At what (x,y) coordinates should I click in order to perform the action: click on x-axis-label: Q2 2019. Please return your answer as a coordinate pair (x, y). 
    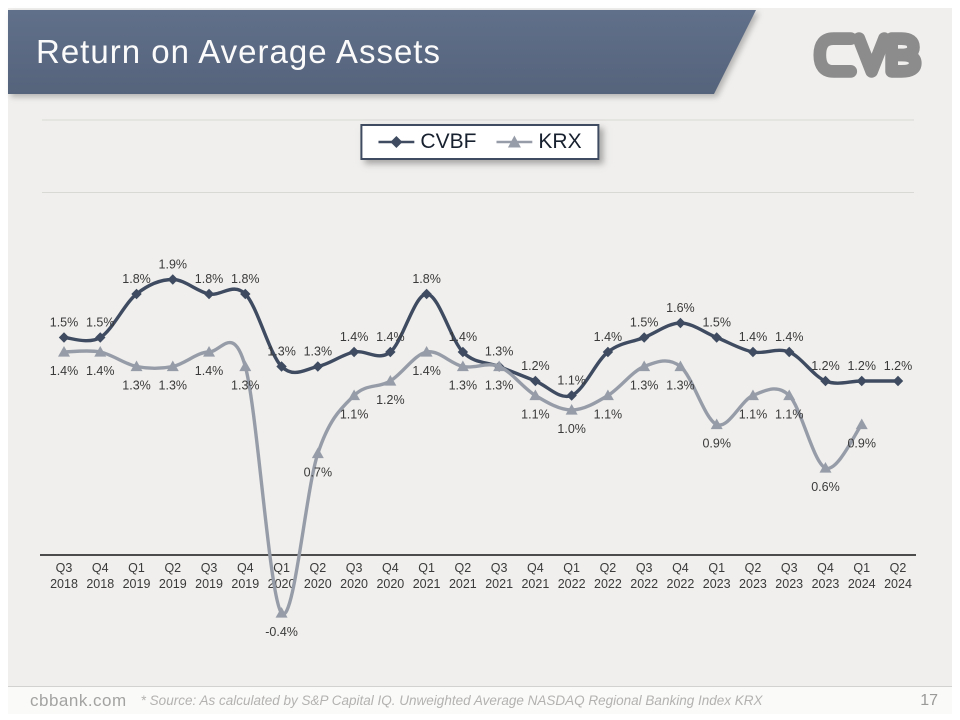
    Looking at the image, I should click on (173, 576).